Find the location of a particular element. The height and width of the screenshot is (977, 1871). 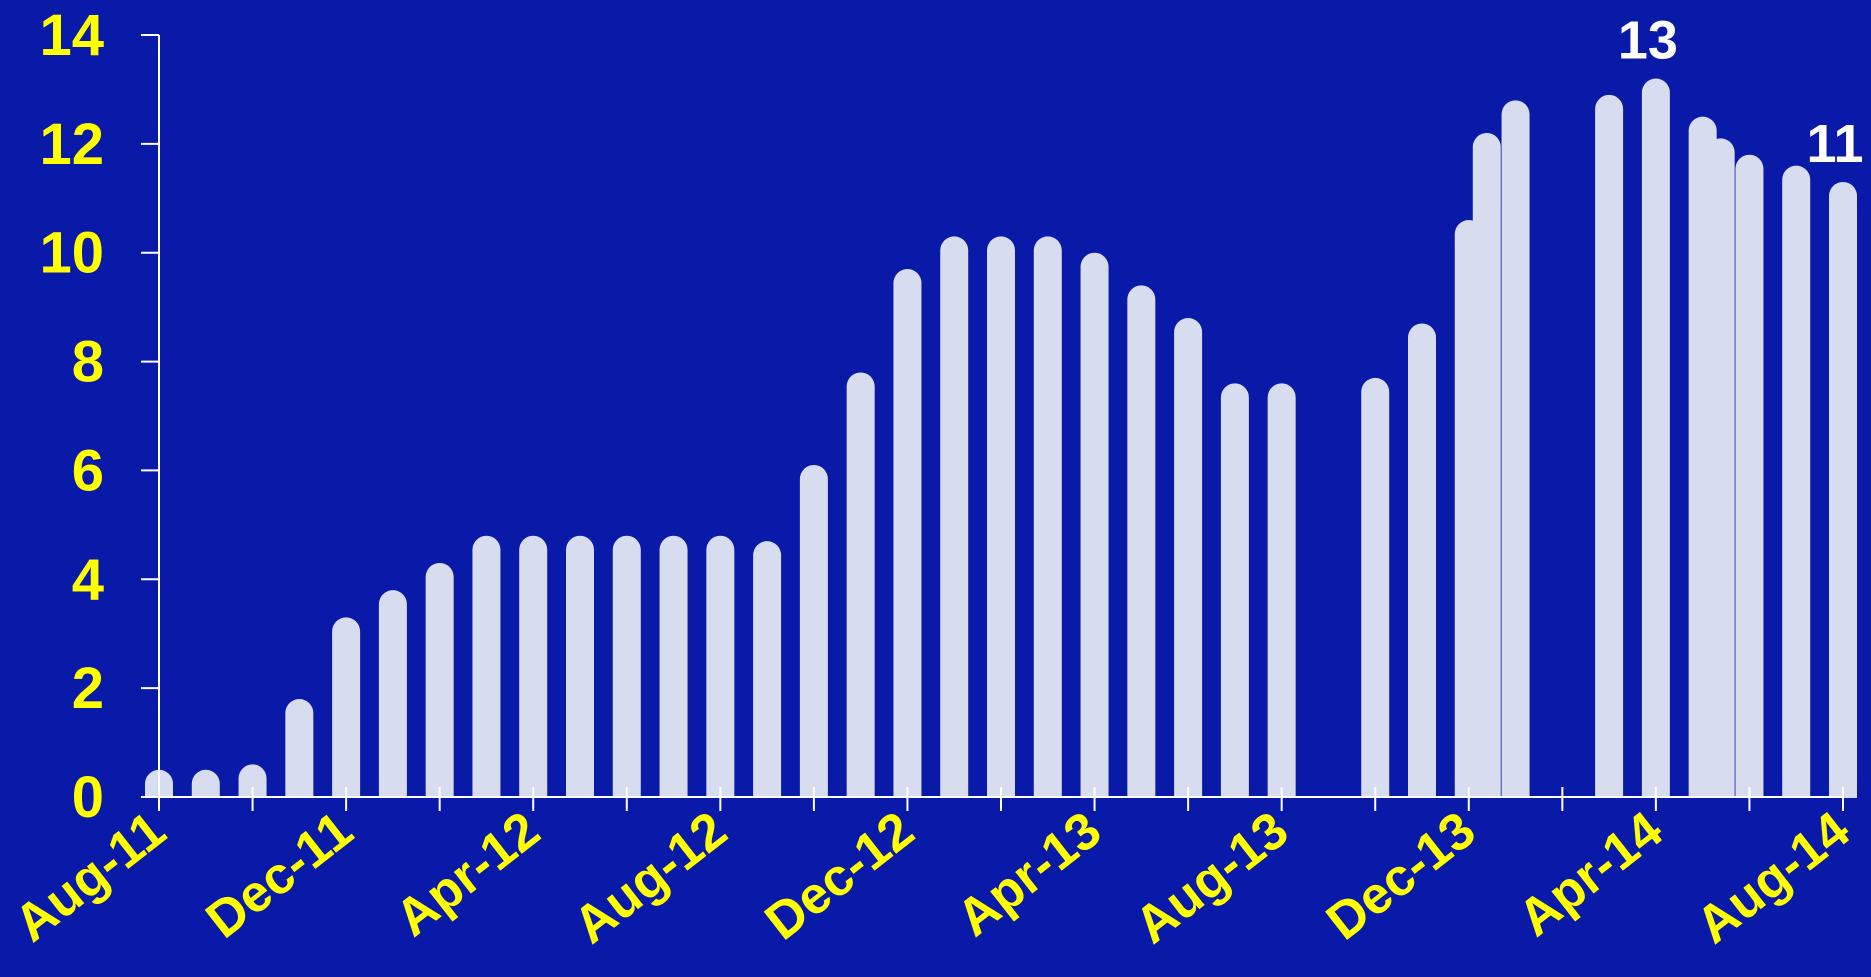

y-tick-label: 12 is located at coordinates (71, 144).